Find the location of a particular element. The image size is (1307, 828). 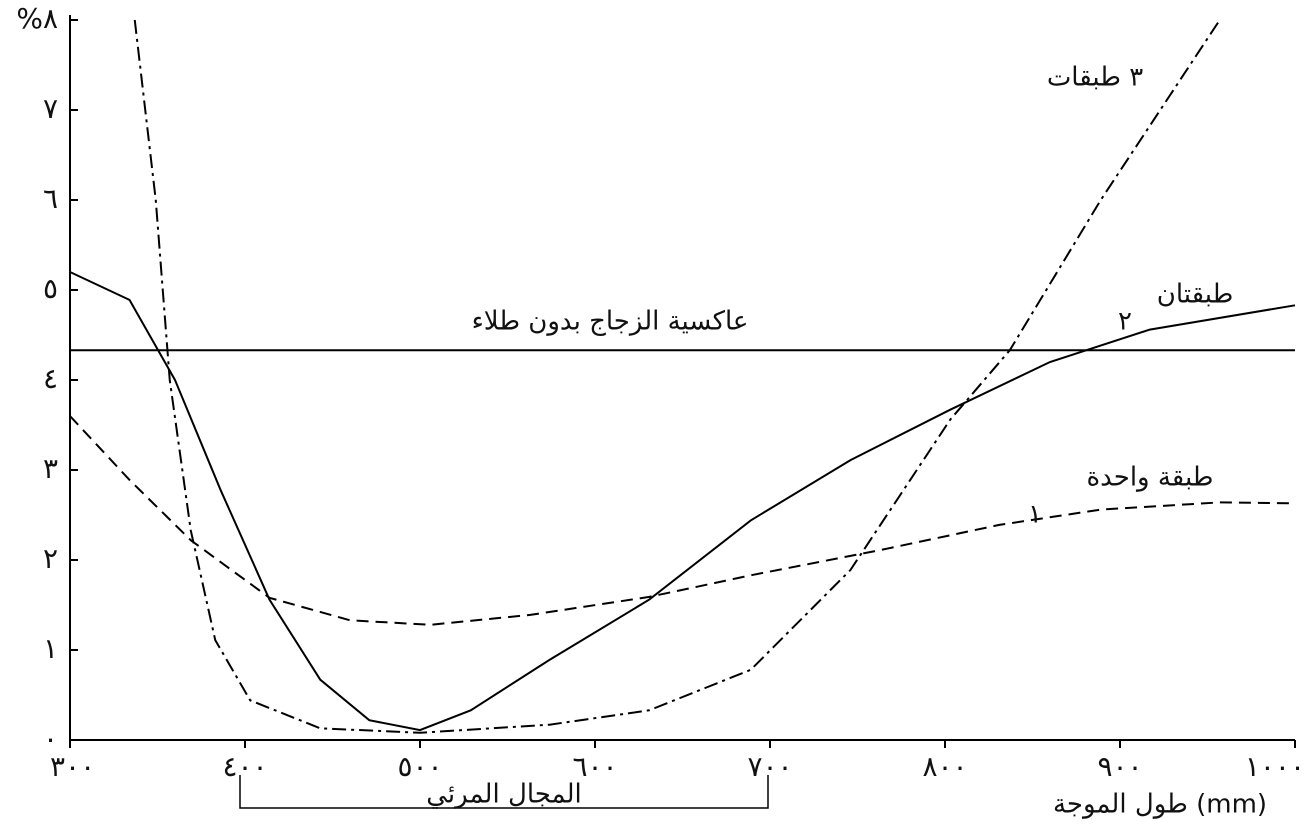

y-tick-label: ١ is located at coordinates (50, 648).